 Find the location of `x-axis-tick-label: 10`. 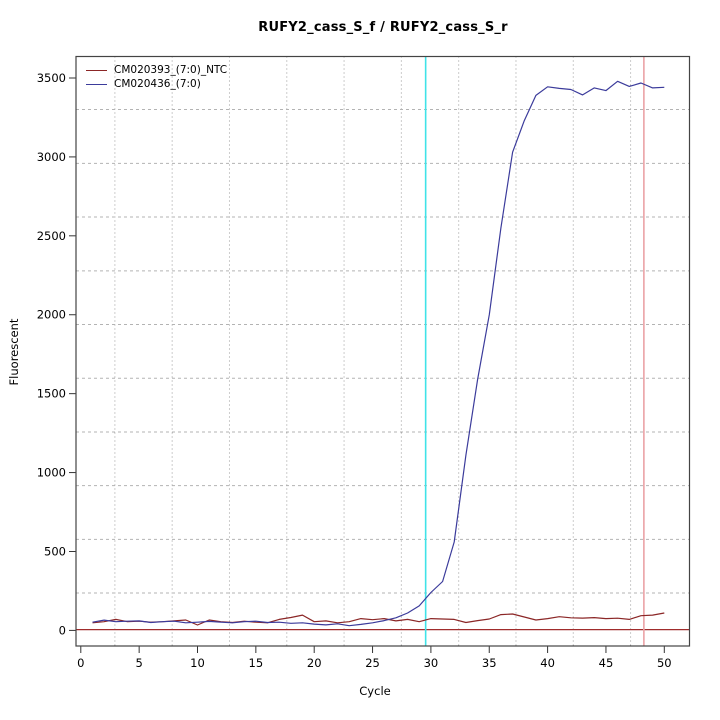

x-axis-tick-label: 10 is located at coordinates (197, 663).